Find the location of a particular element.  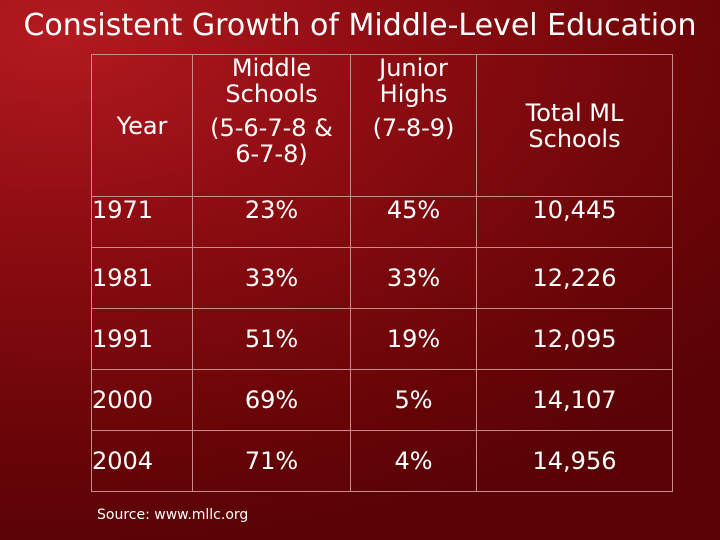

cell-middle-schools: 51% is located at coordinates (271, 339).